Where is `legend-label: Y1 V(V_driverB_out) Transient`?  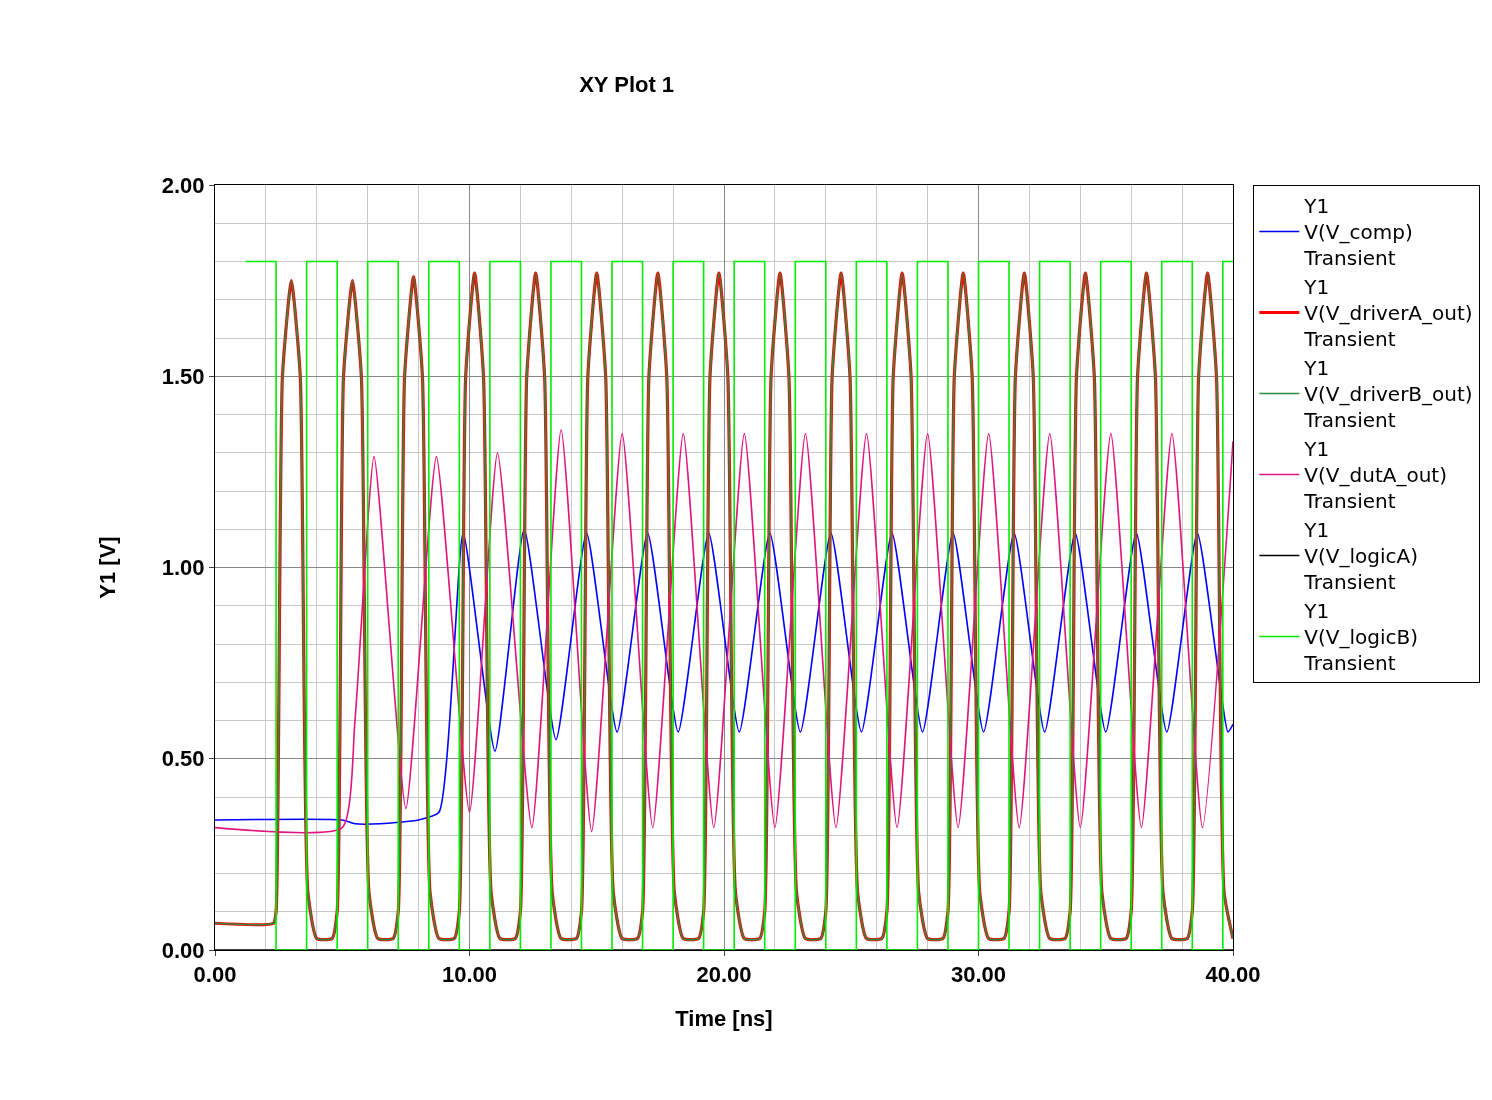 legend-label: Y1 V(V_driverB_out) Transient is located at coordinates (1388, 394).